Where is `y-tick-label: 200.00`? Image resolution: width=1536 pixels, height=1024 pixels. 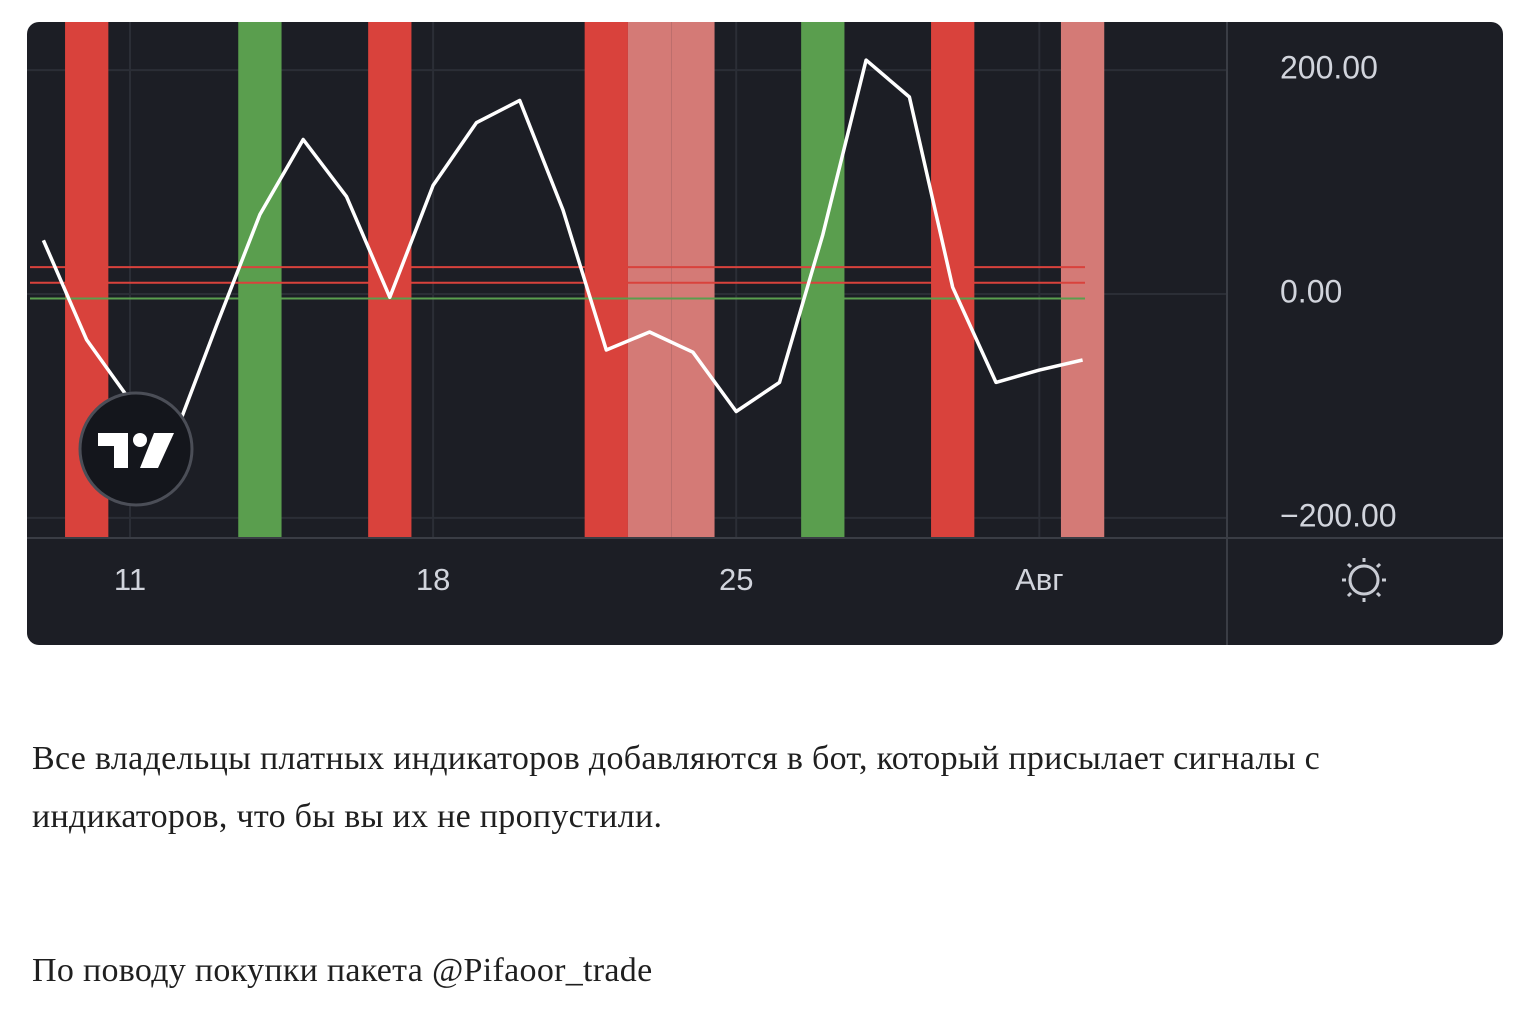 y-tick-label: 200.00 is located at coordinates (1329, 68).